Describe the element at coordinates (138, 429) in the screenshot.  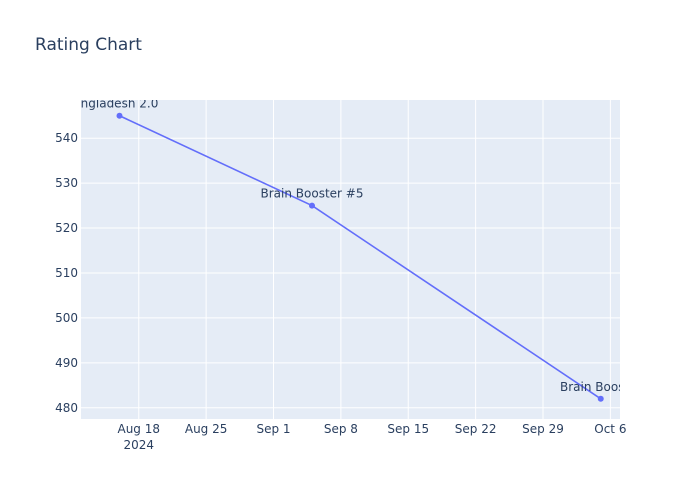
I see `x-tick-label: Aug 18` at that location.